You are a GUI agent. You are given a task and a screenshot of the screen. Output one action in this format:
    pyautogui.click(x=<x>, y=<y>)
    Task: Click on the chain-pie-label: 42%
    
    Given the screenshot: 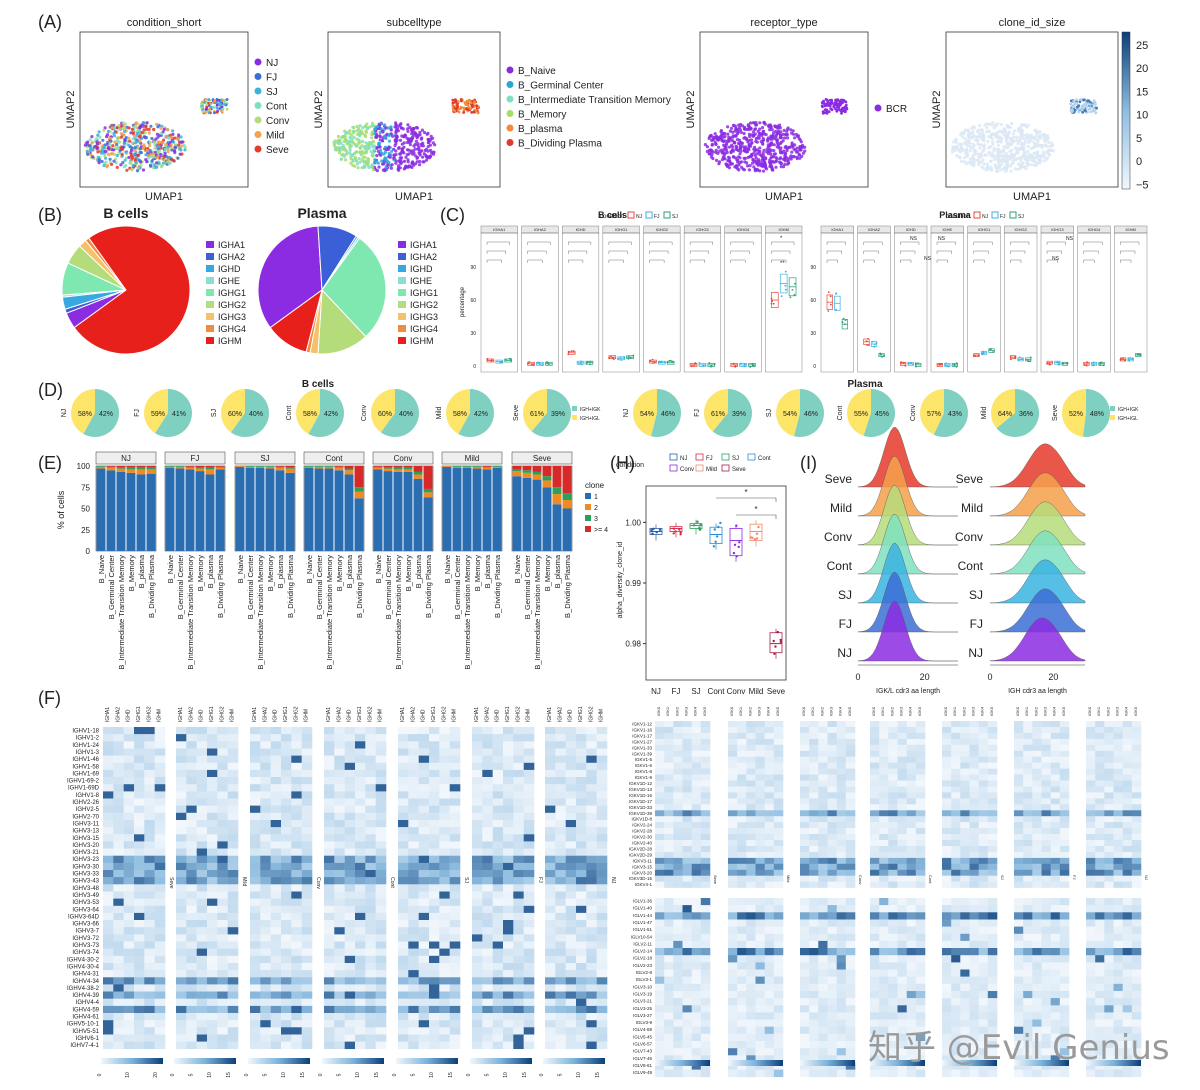 What is the action you would take?
    pyautogui.click(x=481, y=414)
    